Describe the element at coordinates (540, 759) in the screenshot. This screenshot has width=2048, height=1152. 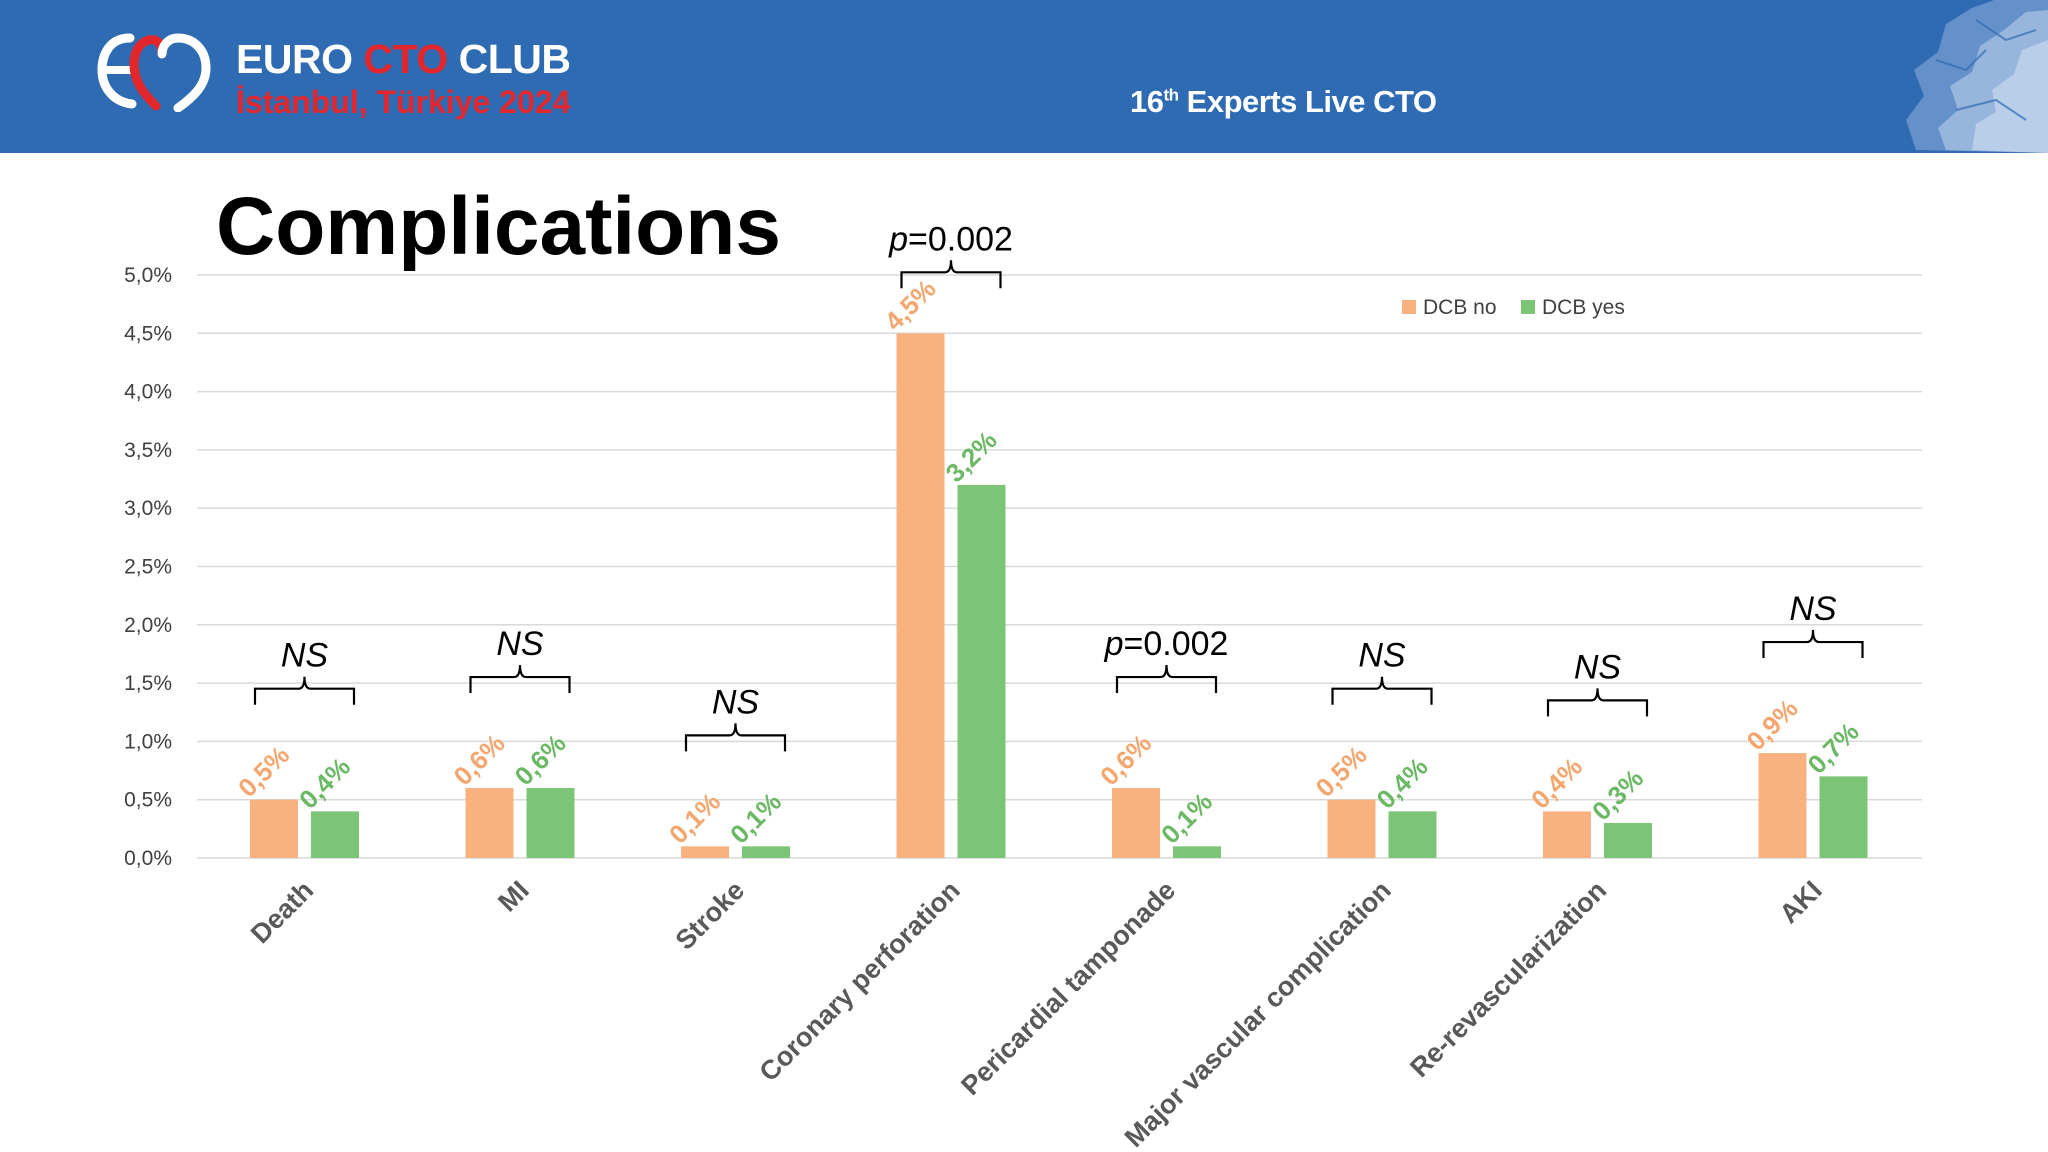
I see `data-label-dcb-yes: 0,6%` at that location.